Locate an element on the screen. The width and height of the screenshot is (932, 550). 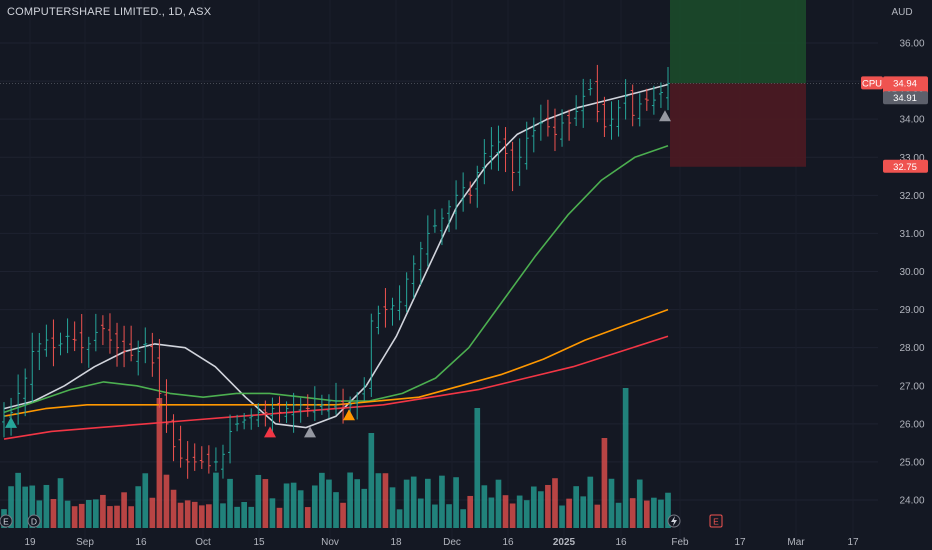
price-tick-label: 29.00 is located at coordinates (911, 310).